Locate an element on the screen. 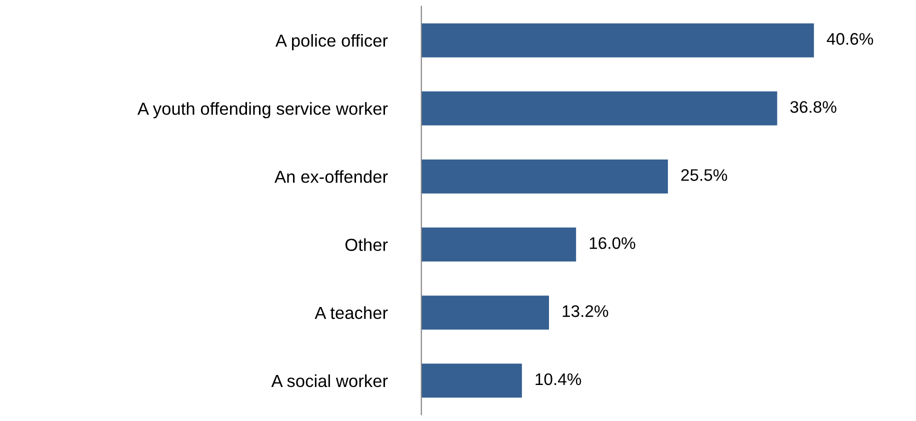  y-tick-label: A police officer is located at coordinates (331, 42).